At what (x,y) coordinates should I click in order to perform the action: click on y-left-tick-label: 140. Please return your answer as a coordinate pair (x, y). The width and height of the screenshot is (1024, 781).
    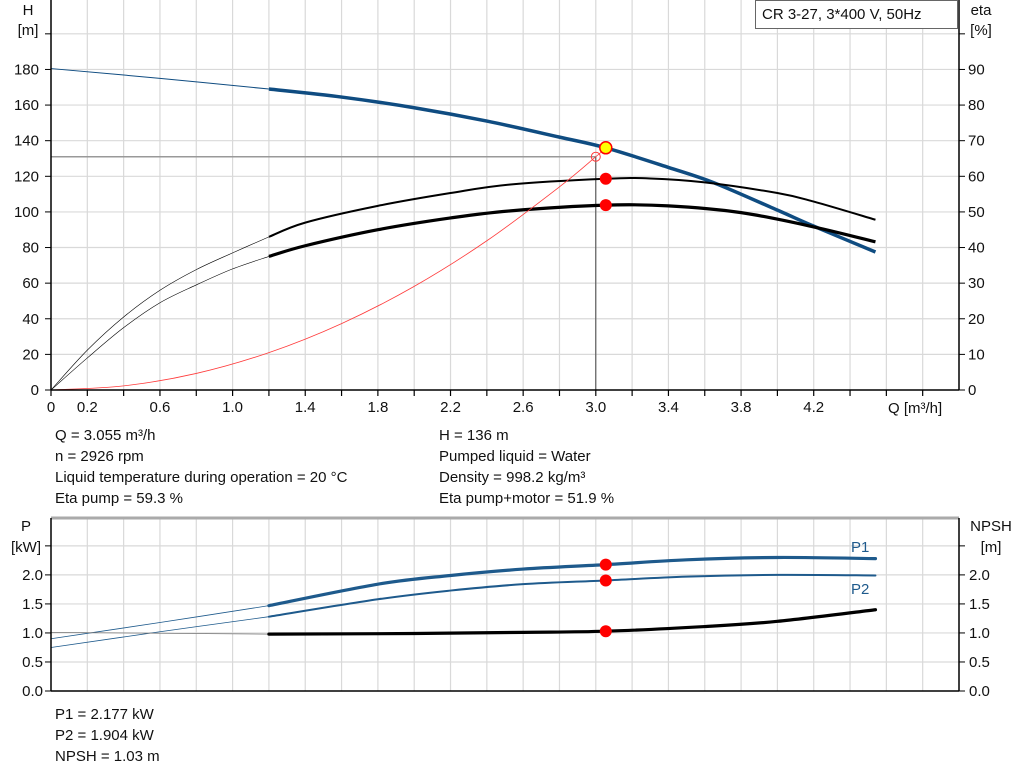
    Looking at the image, I should click on (26, 141).